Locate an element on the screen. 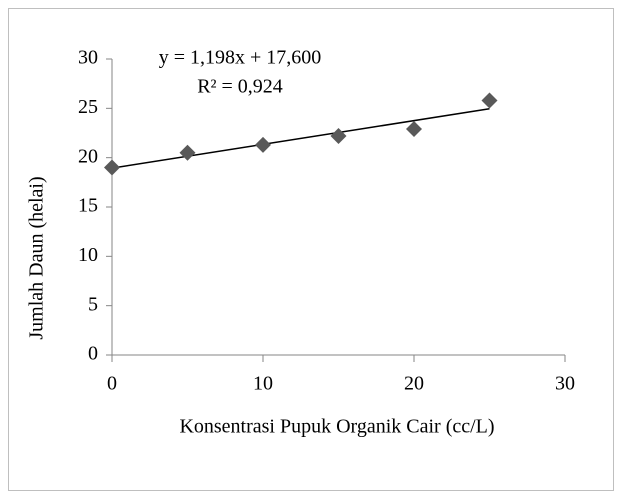 Image resolution: width=622 pixels, height=499 pixels. y-tick-label: 25 is located at coordinates (88, 107).